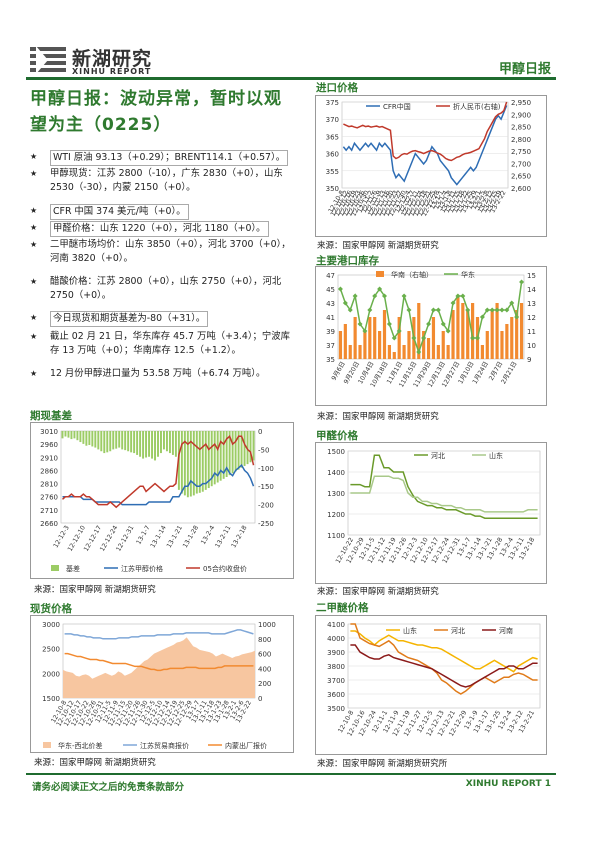 The height and width of the screenshot is (842, 595). Describe the element at coordinates (80, 745) in the screenshot. I see `legend-label: 华东-西北价差` at that location.